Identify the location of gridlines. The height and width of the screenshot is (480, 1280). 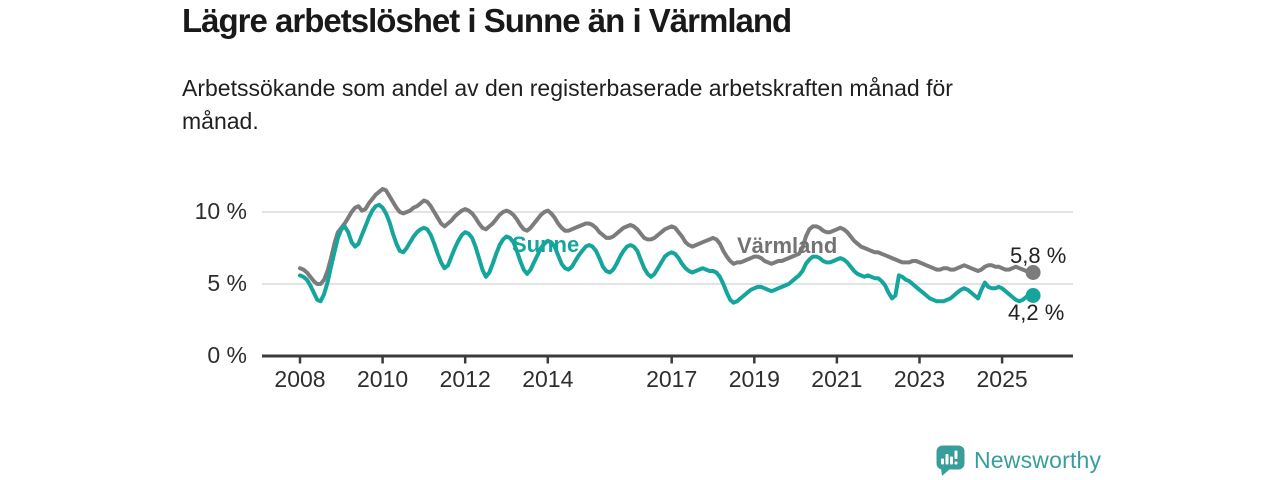
(667, 248).